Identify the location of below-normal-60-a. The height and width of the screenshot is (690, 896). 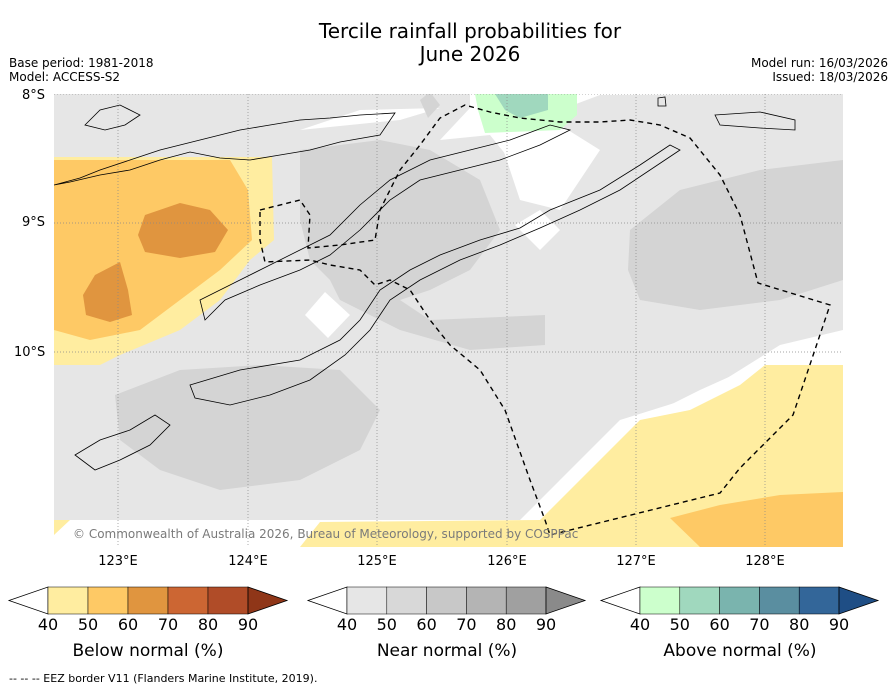
(183, 230).